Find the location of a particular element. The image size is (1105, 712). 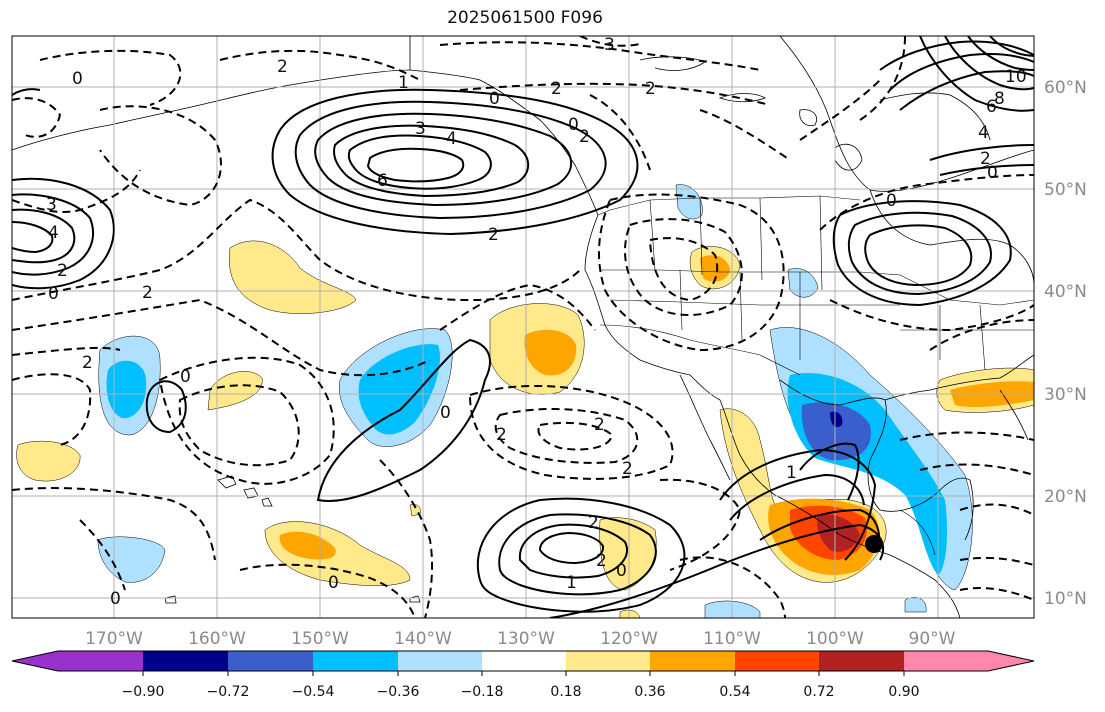

colorbar-label: −0.90 is located at coordinates (143, 692).